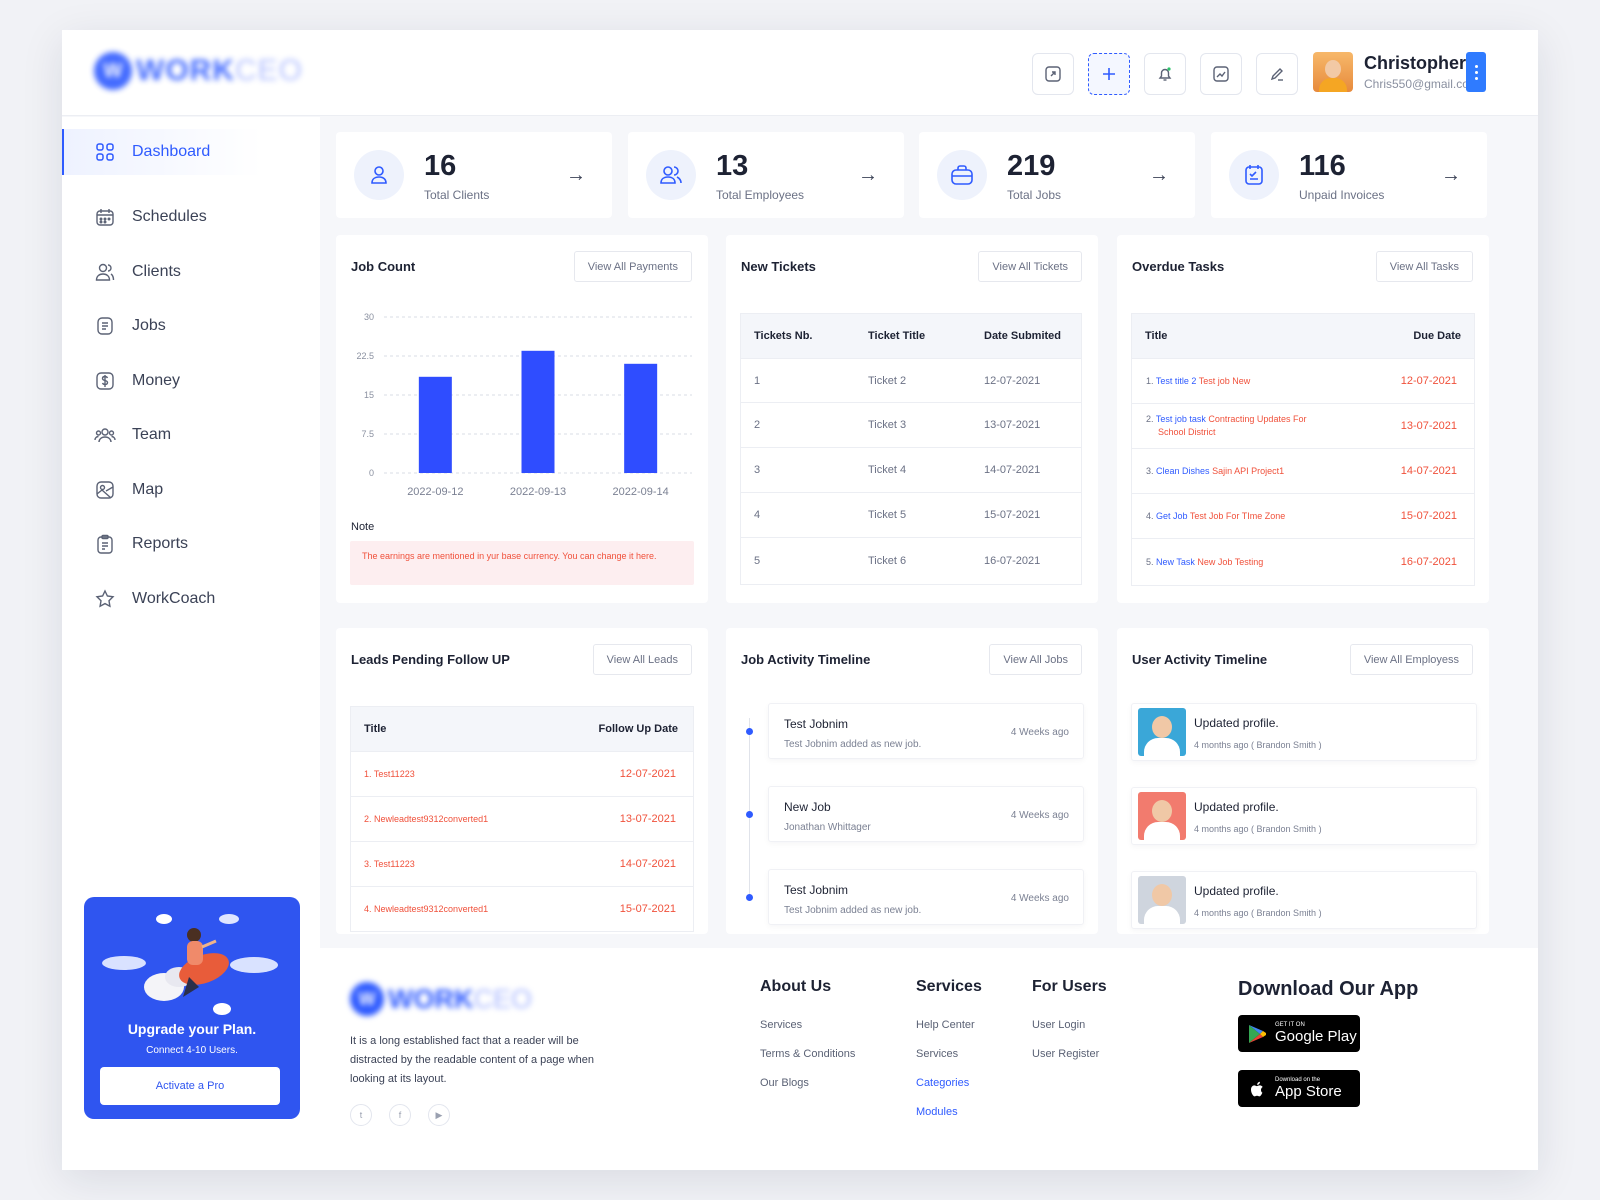 The height and width of the screenshot is (1200, 1600). I want to click on lead-title: 4. Newleadtest9312converted1, so click(426, 909).